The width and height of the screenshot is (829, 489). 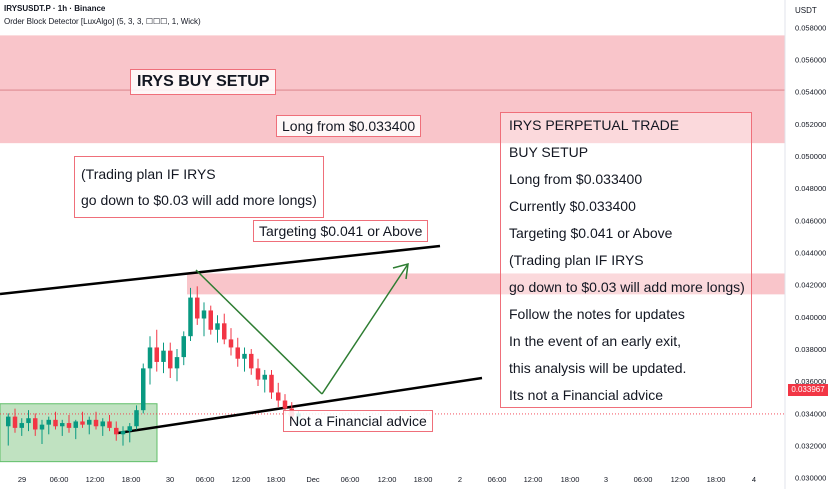 What do you see at coordinates (810, 317) in the screenshot?
I see `price-tick-label: 0.040000` at bounding box center [810, 317].